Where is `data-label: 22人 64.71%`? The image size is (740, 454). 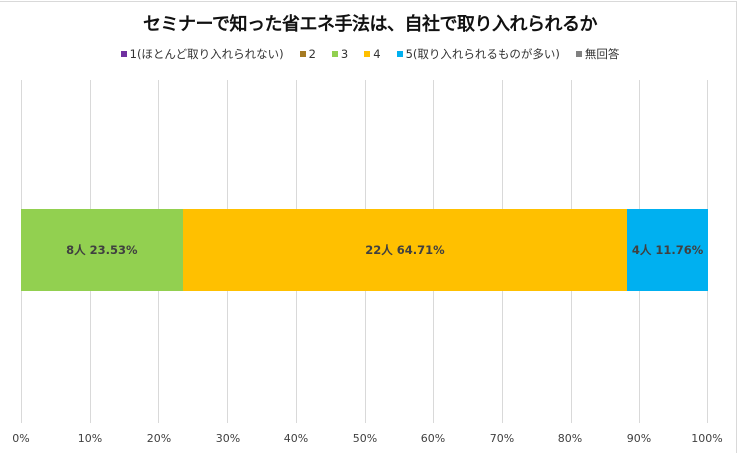 data-label: 22人 64.71% is located at coordinates (405, 250).